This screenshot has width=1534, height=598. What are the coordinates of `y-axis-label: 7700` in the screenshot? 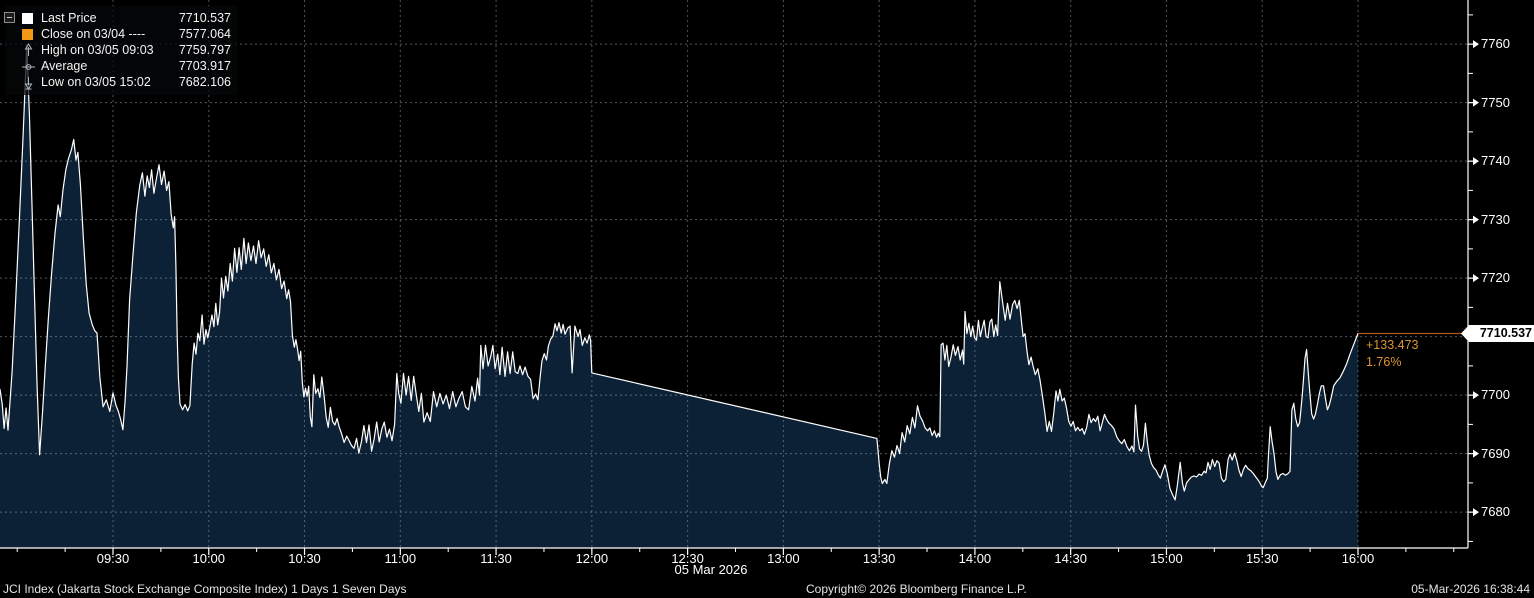 It's located at (1495, 395).